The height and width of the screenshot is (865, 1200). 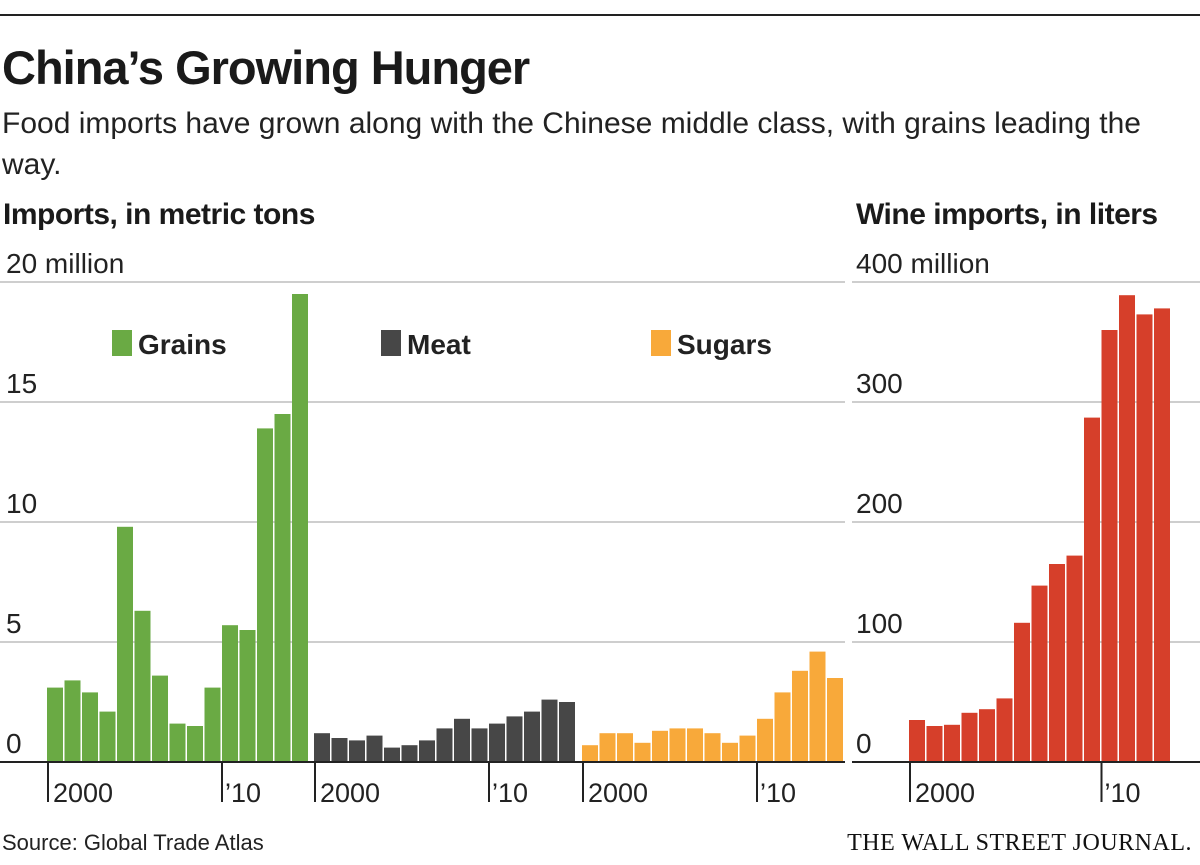 What do you see at coordinates (724, 344) in the screenshot?
I see `legend-sugars-label: Sugars` at bounding box center [724, 344].